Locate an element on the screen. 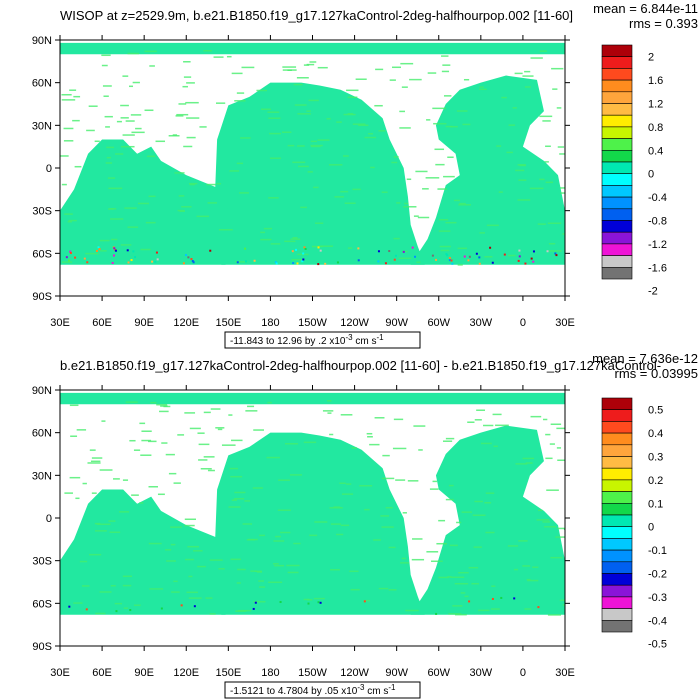  rms-label: rms = 0.03995 is located at coordinates (656, 373).